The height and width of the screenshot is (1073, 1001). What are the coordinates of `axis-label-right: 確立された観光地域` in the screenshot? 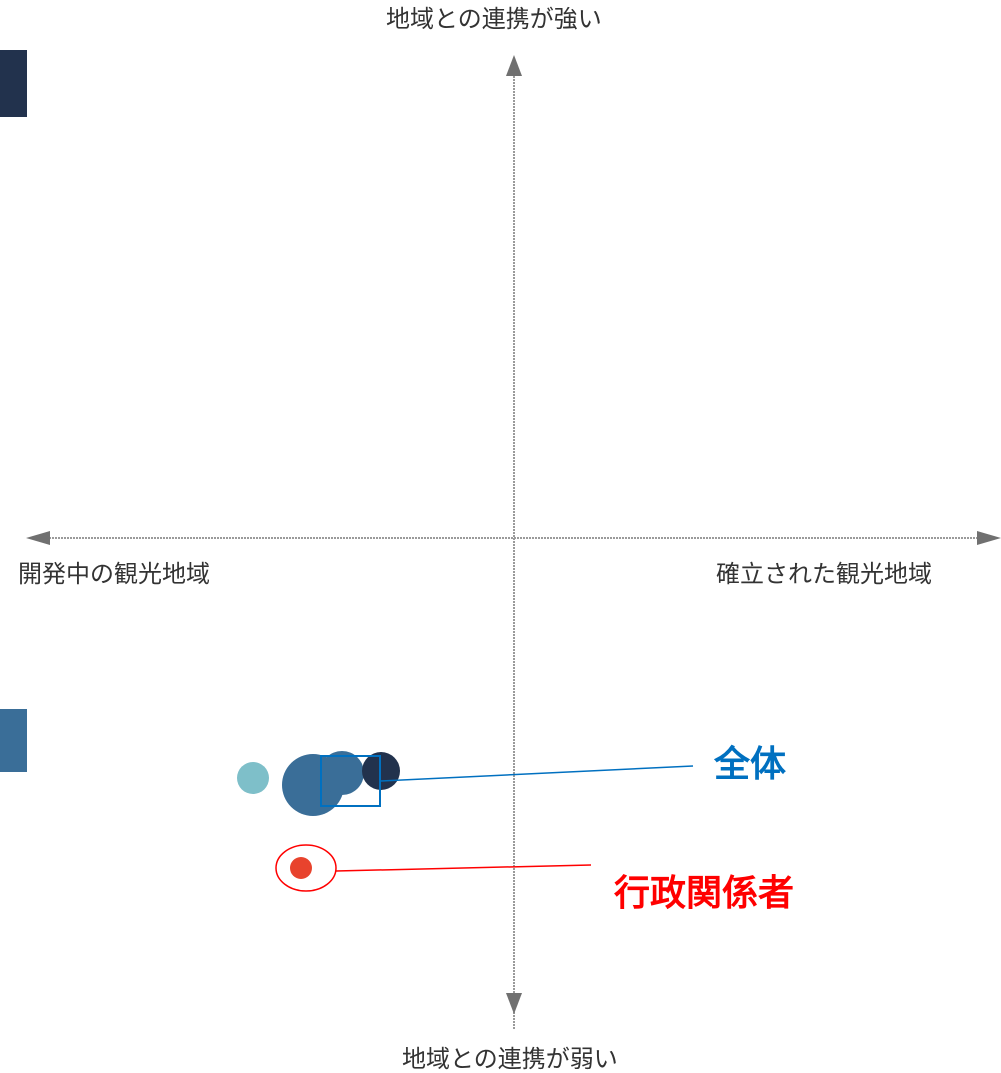 It's located at (824, 574).